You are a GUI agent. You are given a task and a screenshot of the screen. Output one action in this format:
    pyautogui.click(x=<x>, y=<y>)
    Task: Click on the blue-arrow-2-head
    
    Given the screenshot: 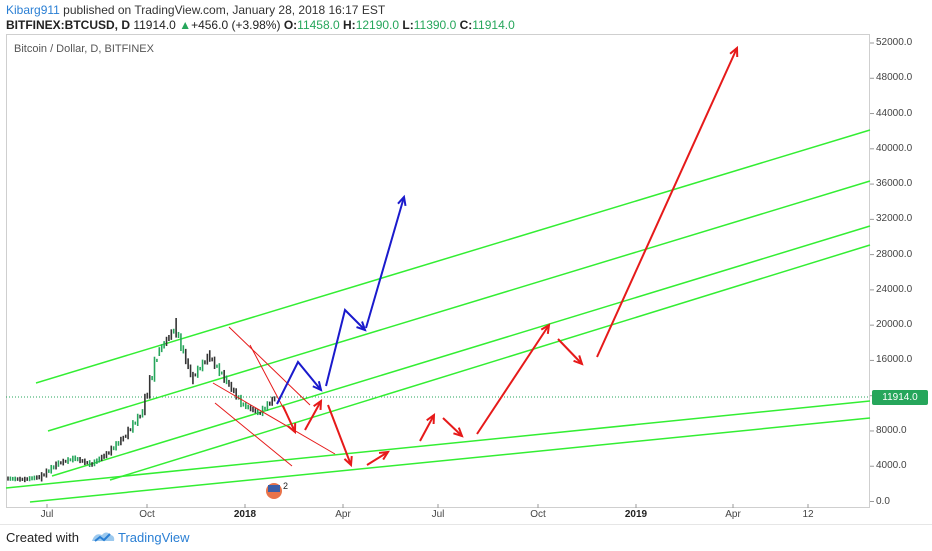 What is the action you would take?
    pyautogui.click(x=361, y=326)
    